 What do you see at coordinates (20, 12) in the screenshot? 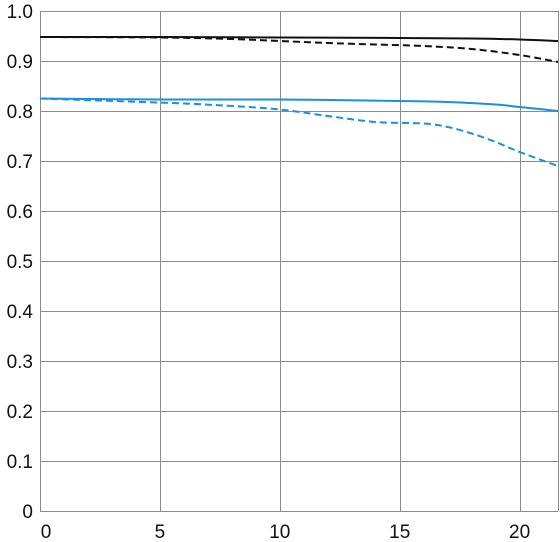
I see `y-tick-label-10: 1.0` at bounding box center [20, 12].